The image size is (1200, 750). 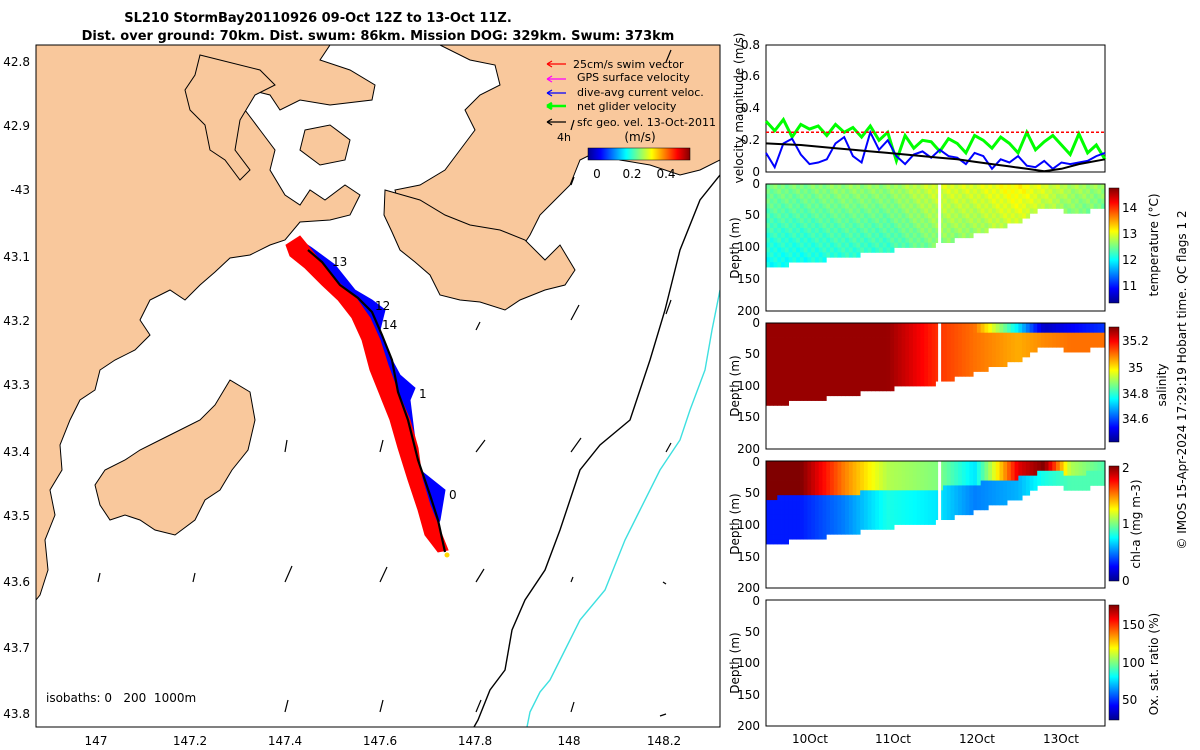 I want to click on temperature-cbar-tick: 13, so click(x=1129, y=234).